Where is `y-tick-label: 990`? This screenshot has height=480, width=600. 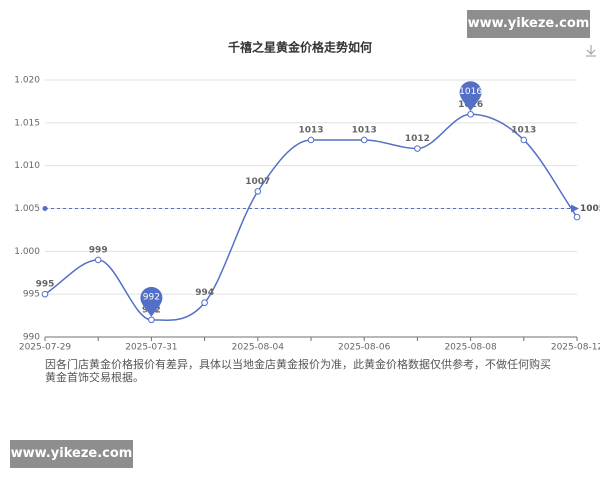
y-tick-label: 990 is located at coordinates (31, 338).